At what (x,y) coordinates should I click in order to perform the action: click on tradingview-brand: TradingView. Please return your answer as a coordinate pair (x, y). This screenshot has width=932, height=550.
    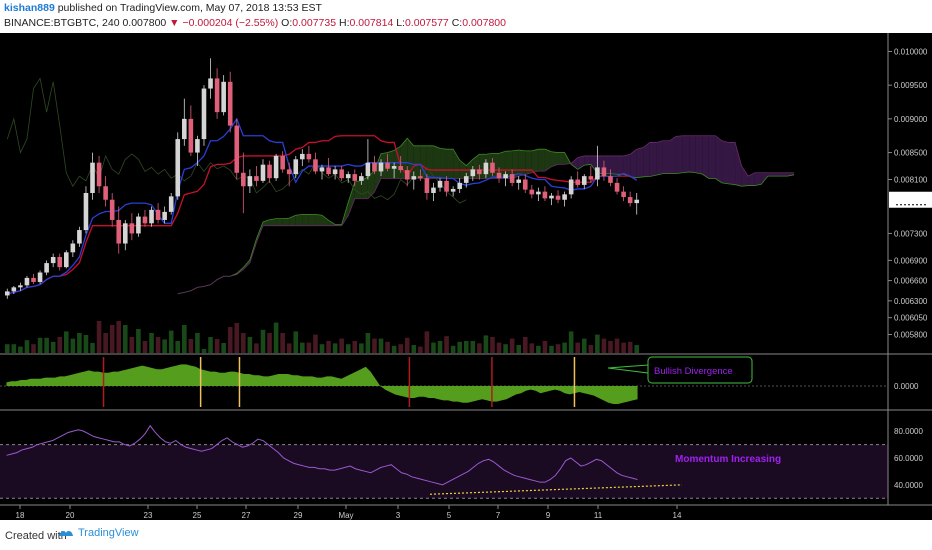
    Looking at the image, I should click on (98, 533).